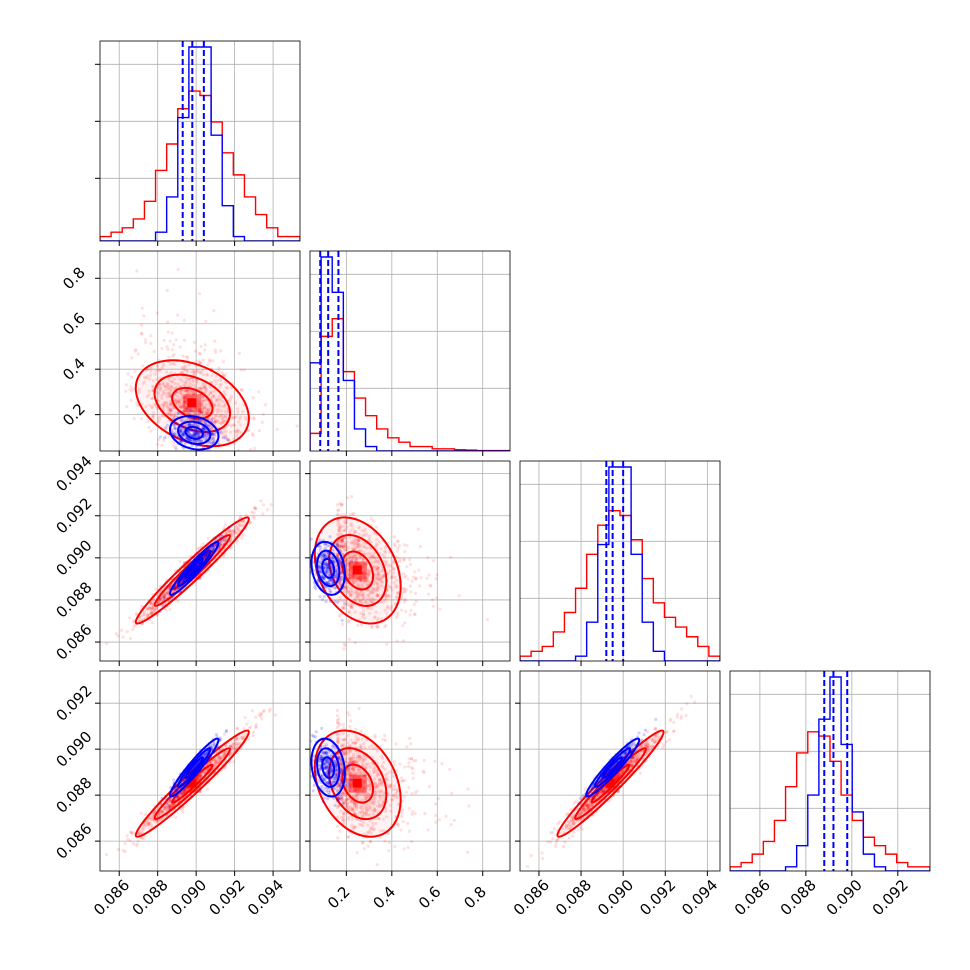 Image resolution: width=970 pixels, height=970 pixels. What do you see at coordinates (357, 570) in the screenshot?
I see `density-cell` at bounding box center [357, 570].